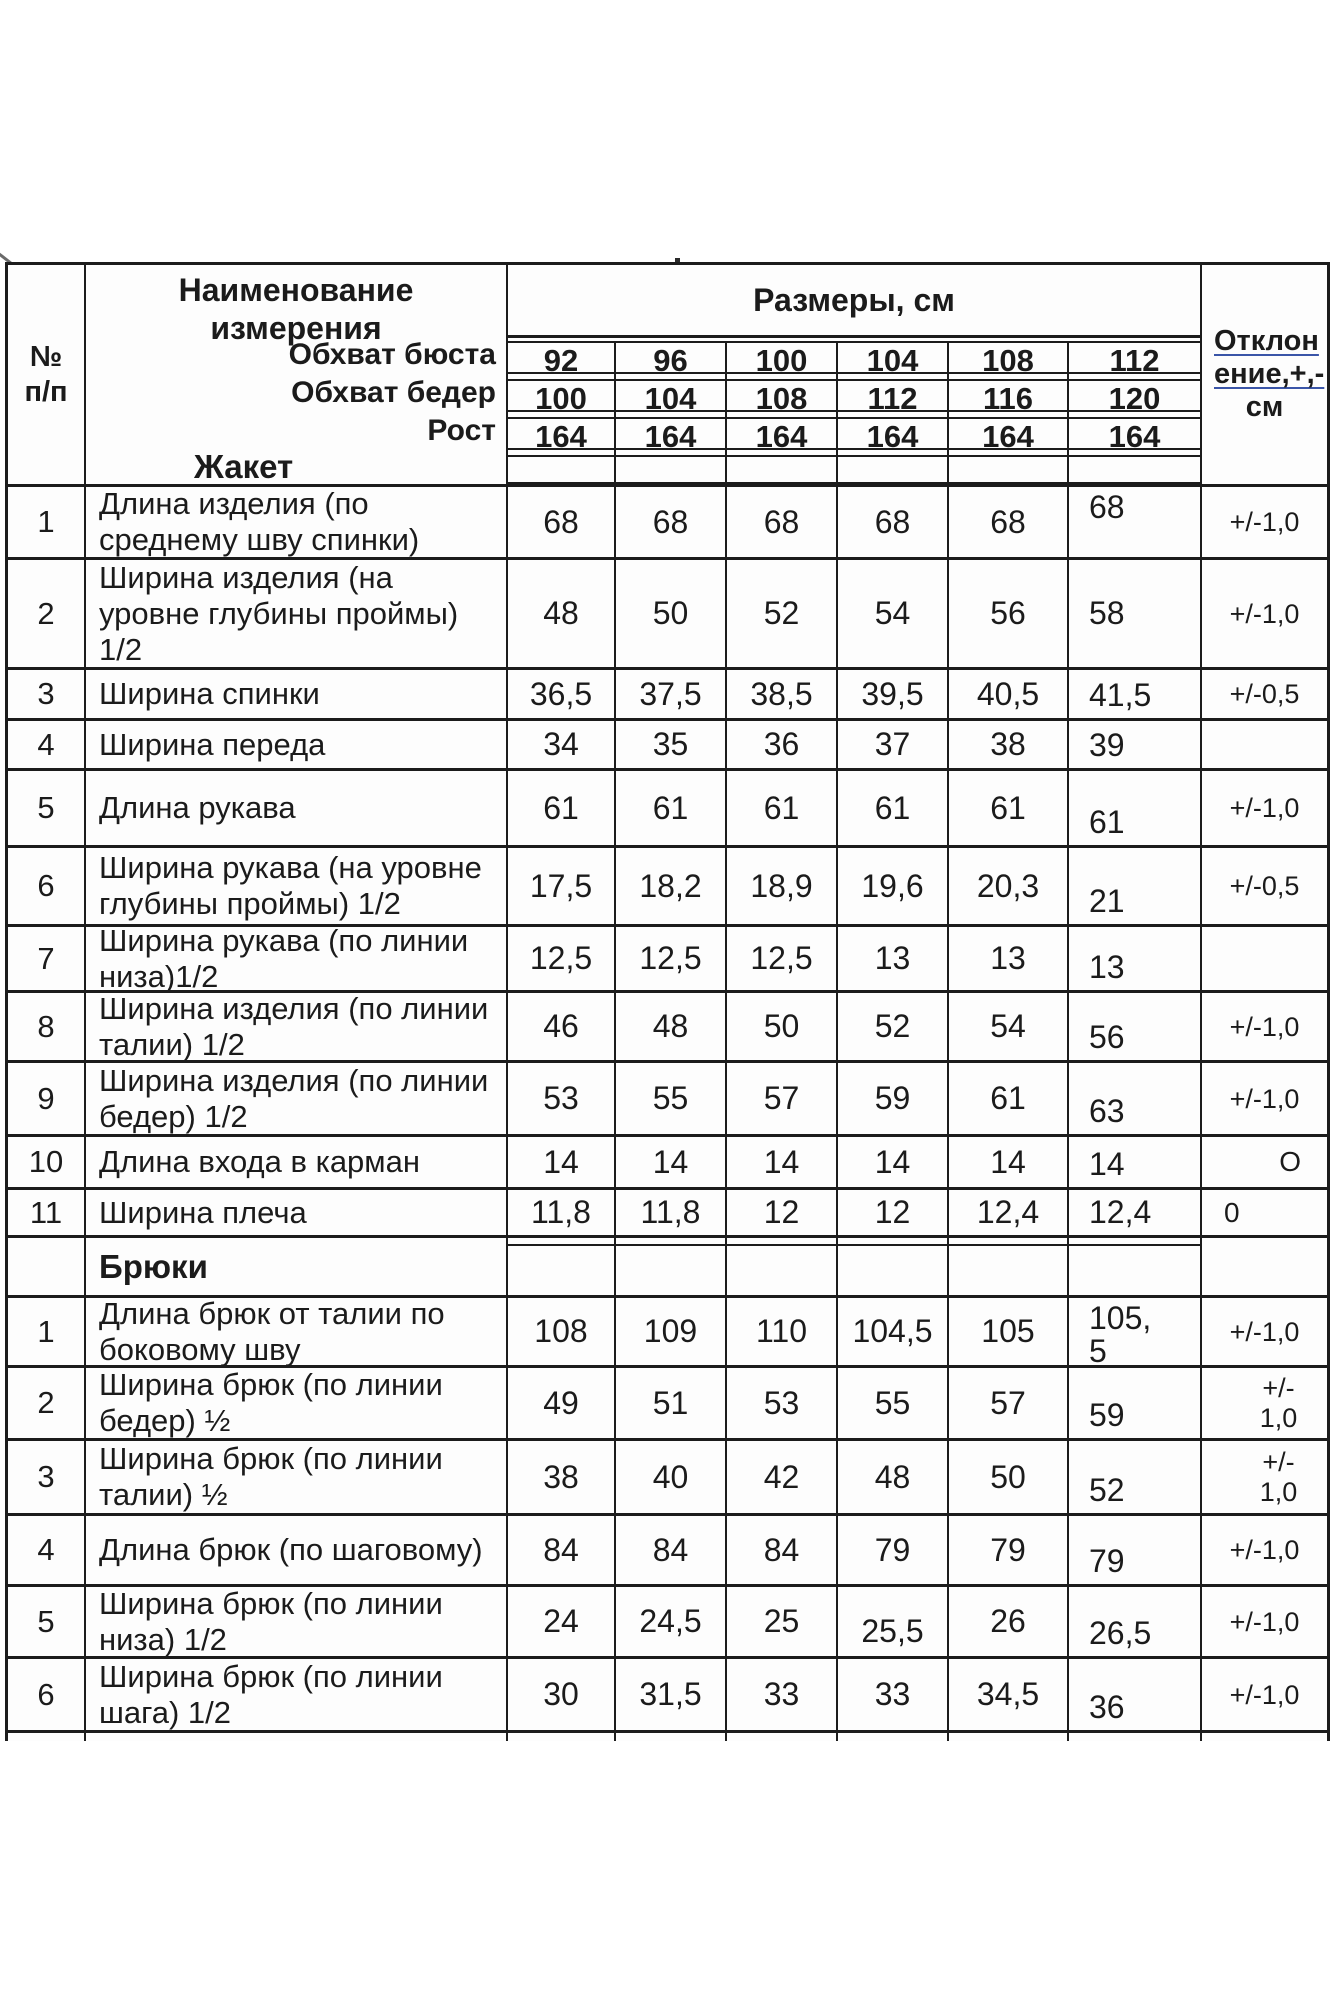 This screenshot has height=2000, width=1333. Describe the element at coordinates (667, 746) in the screenshot. I see `table-row: 4 Ширина переда 34 35 36 37 38 39` at that location.